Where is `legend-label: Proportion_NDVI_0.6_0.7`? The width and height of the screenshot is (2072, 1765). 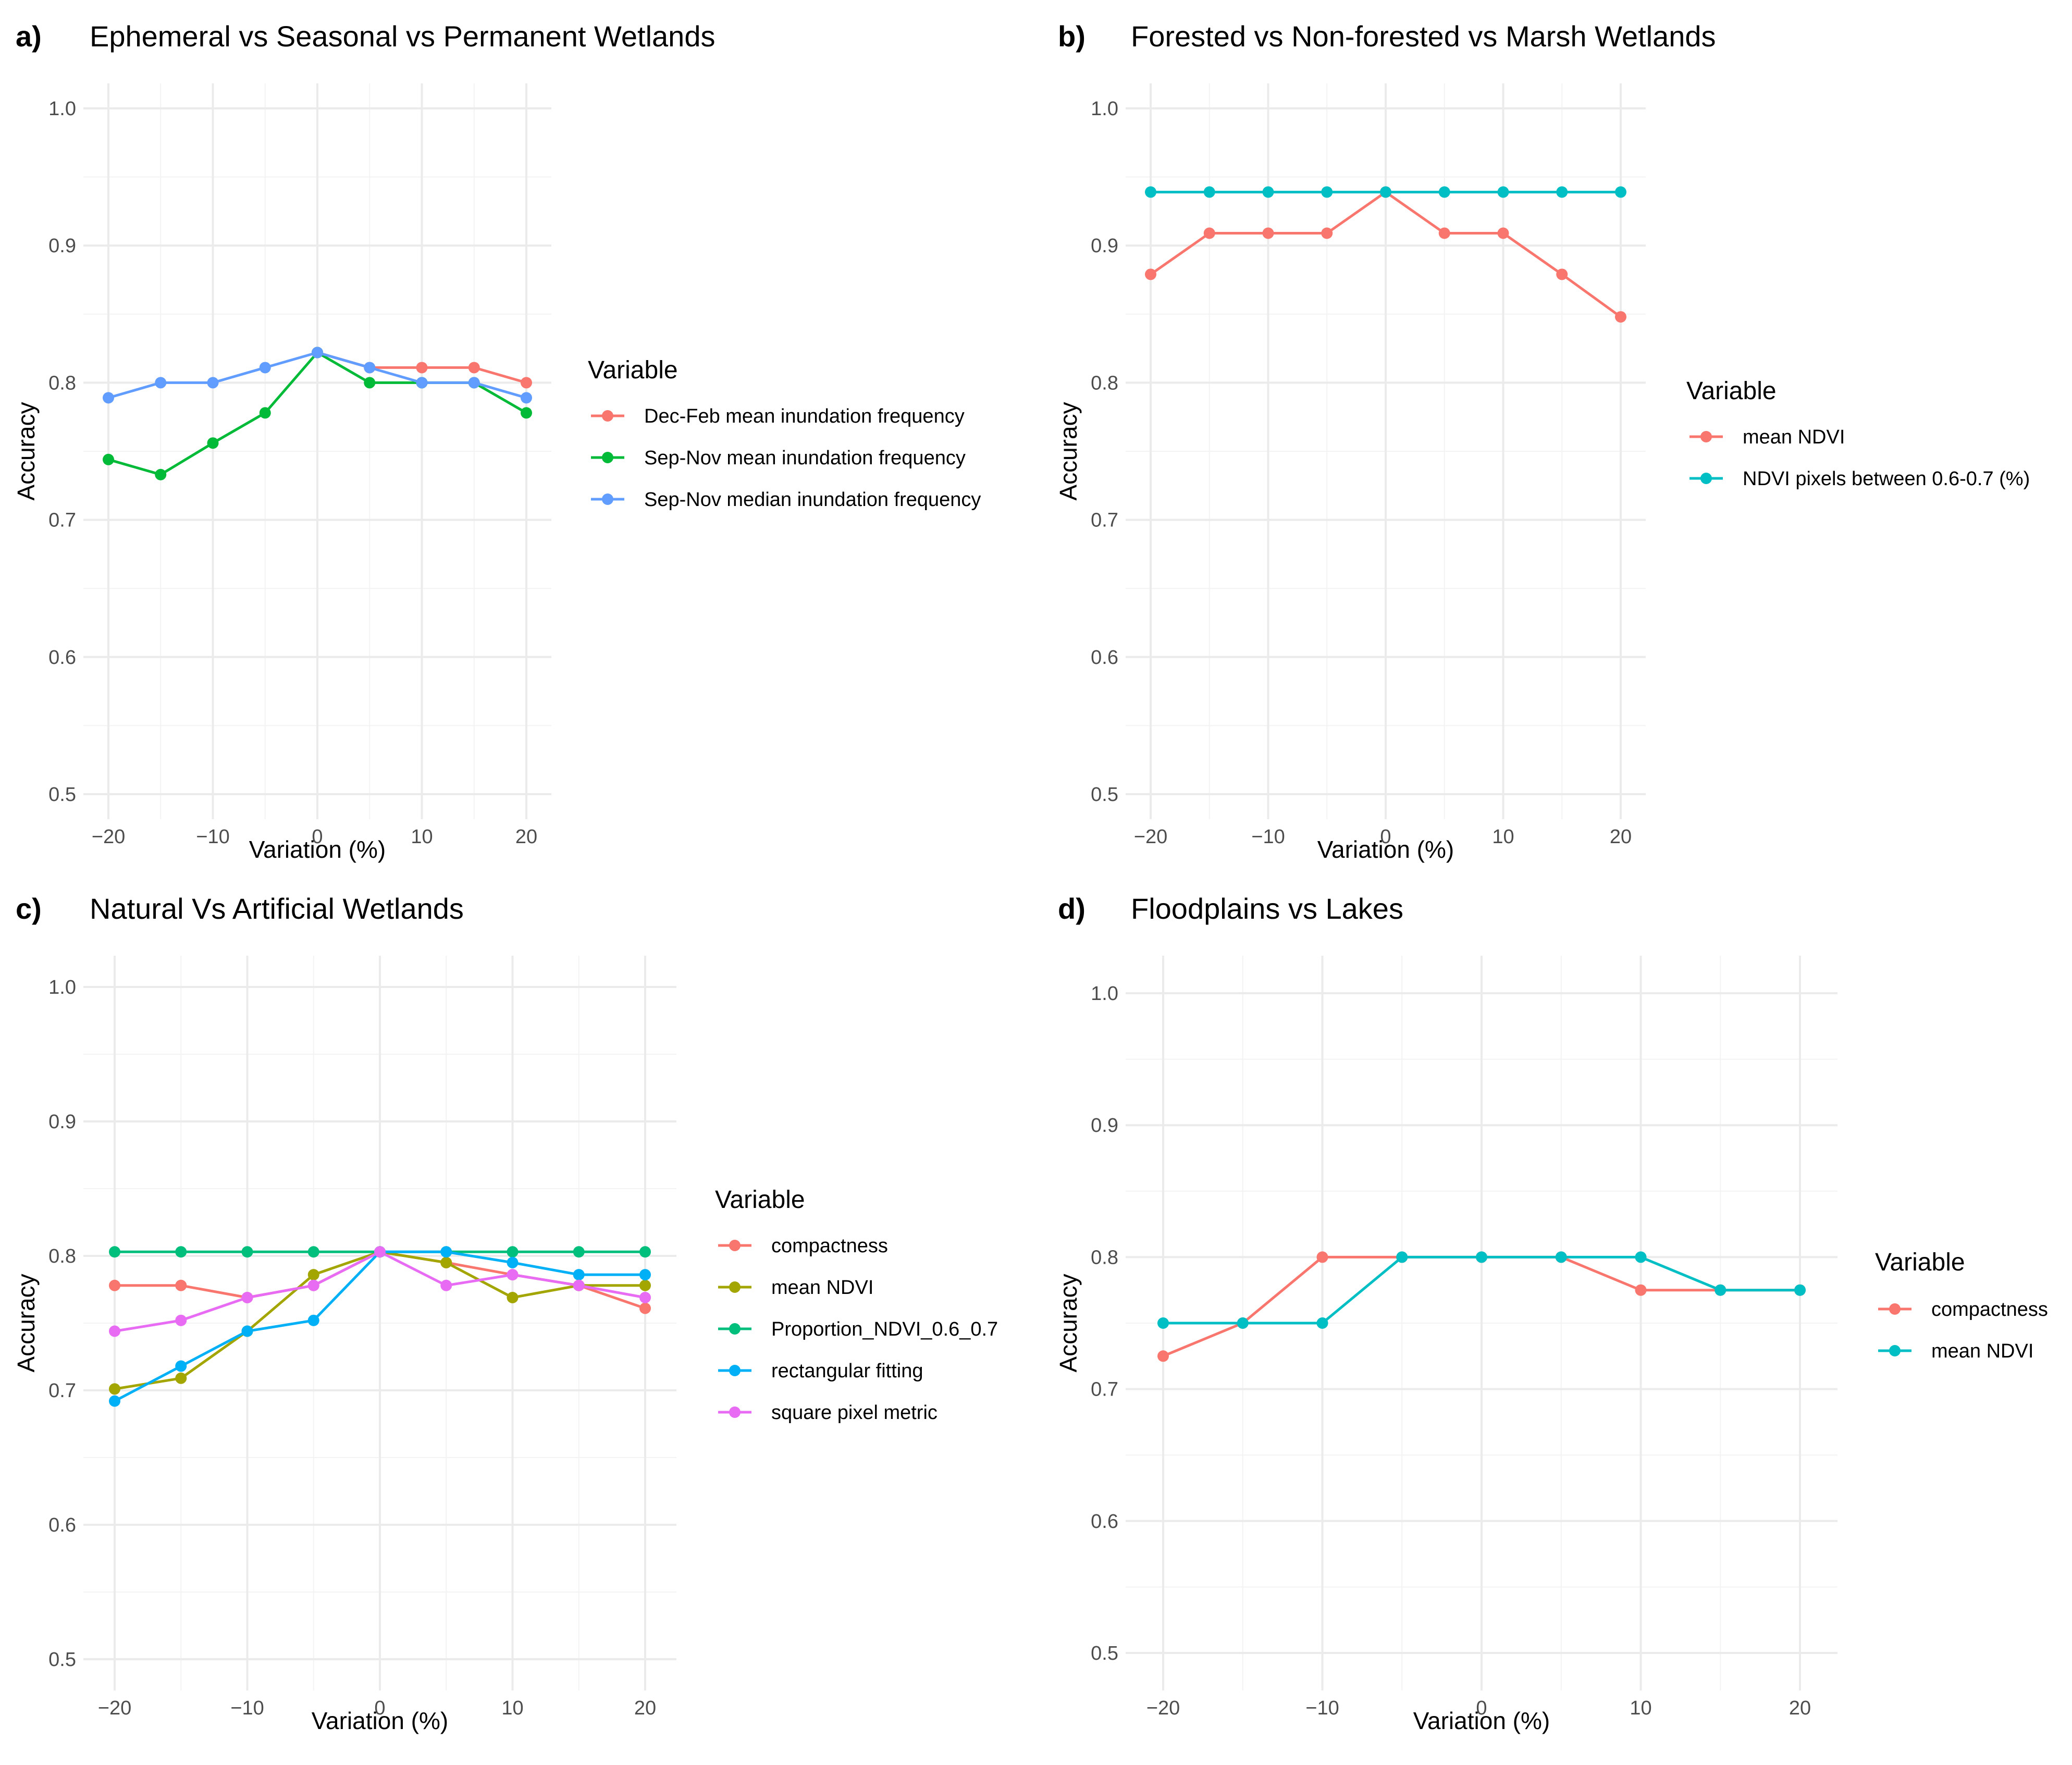 legend-label: Proportion_NDVI_0.6_0.7 is located at coordinates (884, 1329).